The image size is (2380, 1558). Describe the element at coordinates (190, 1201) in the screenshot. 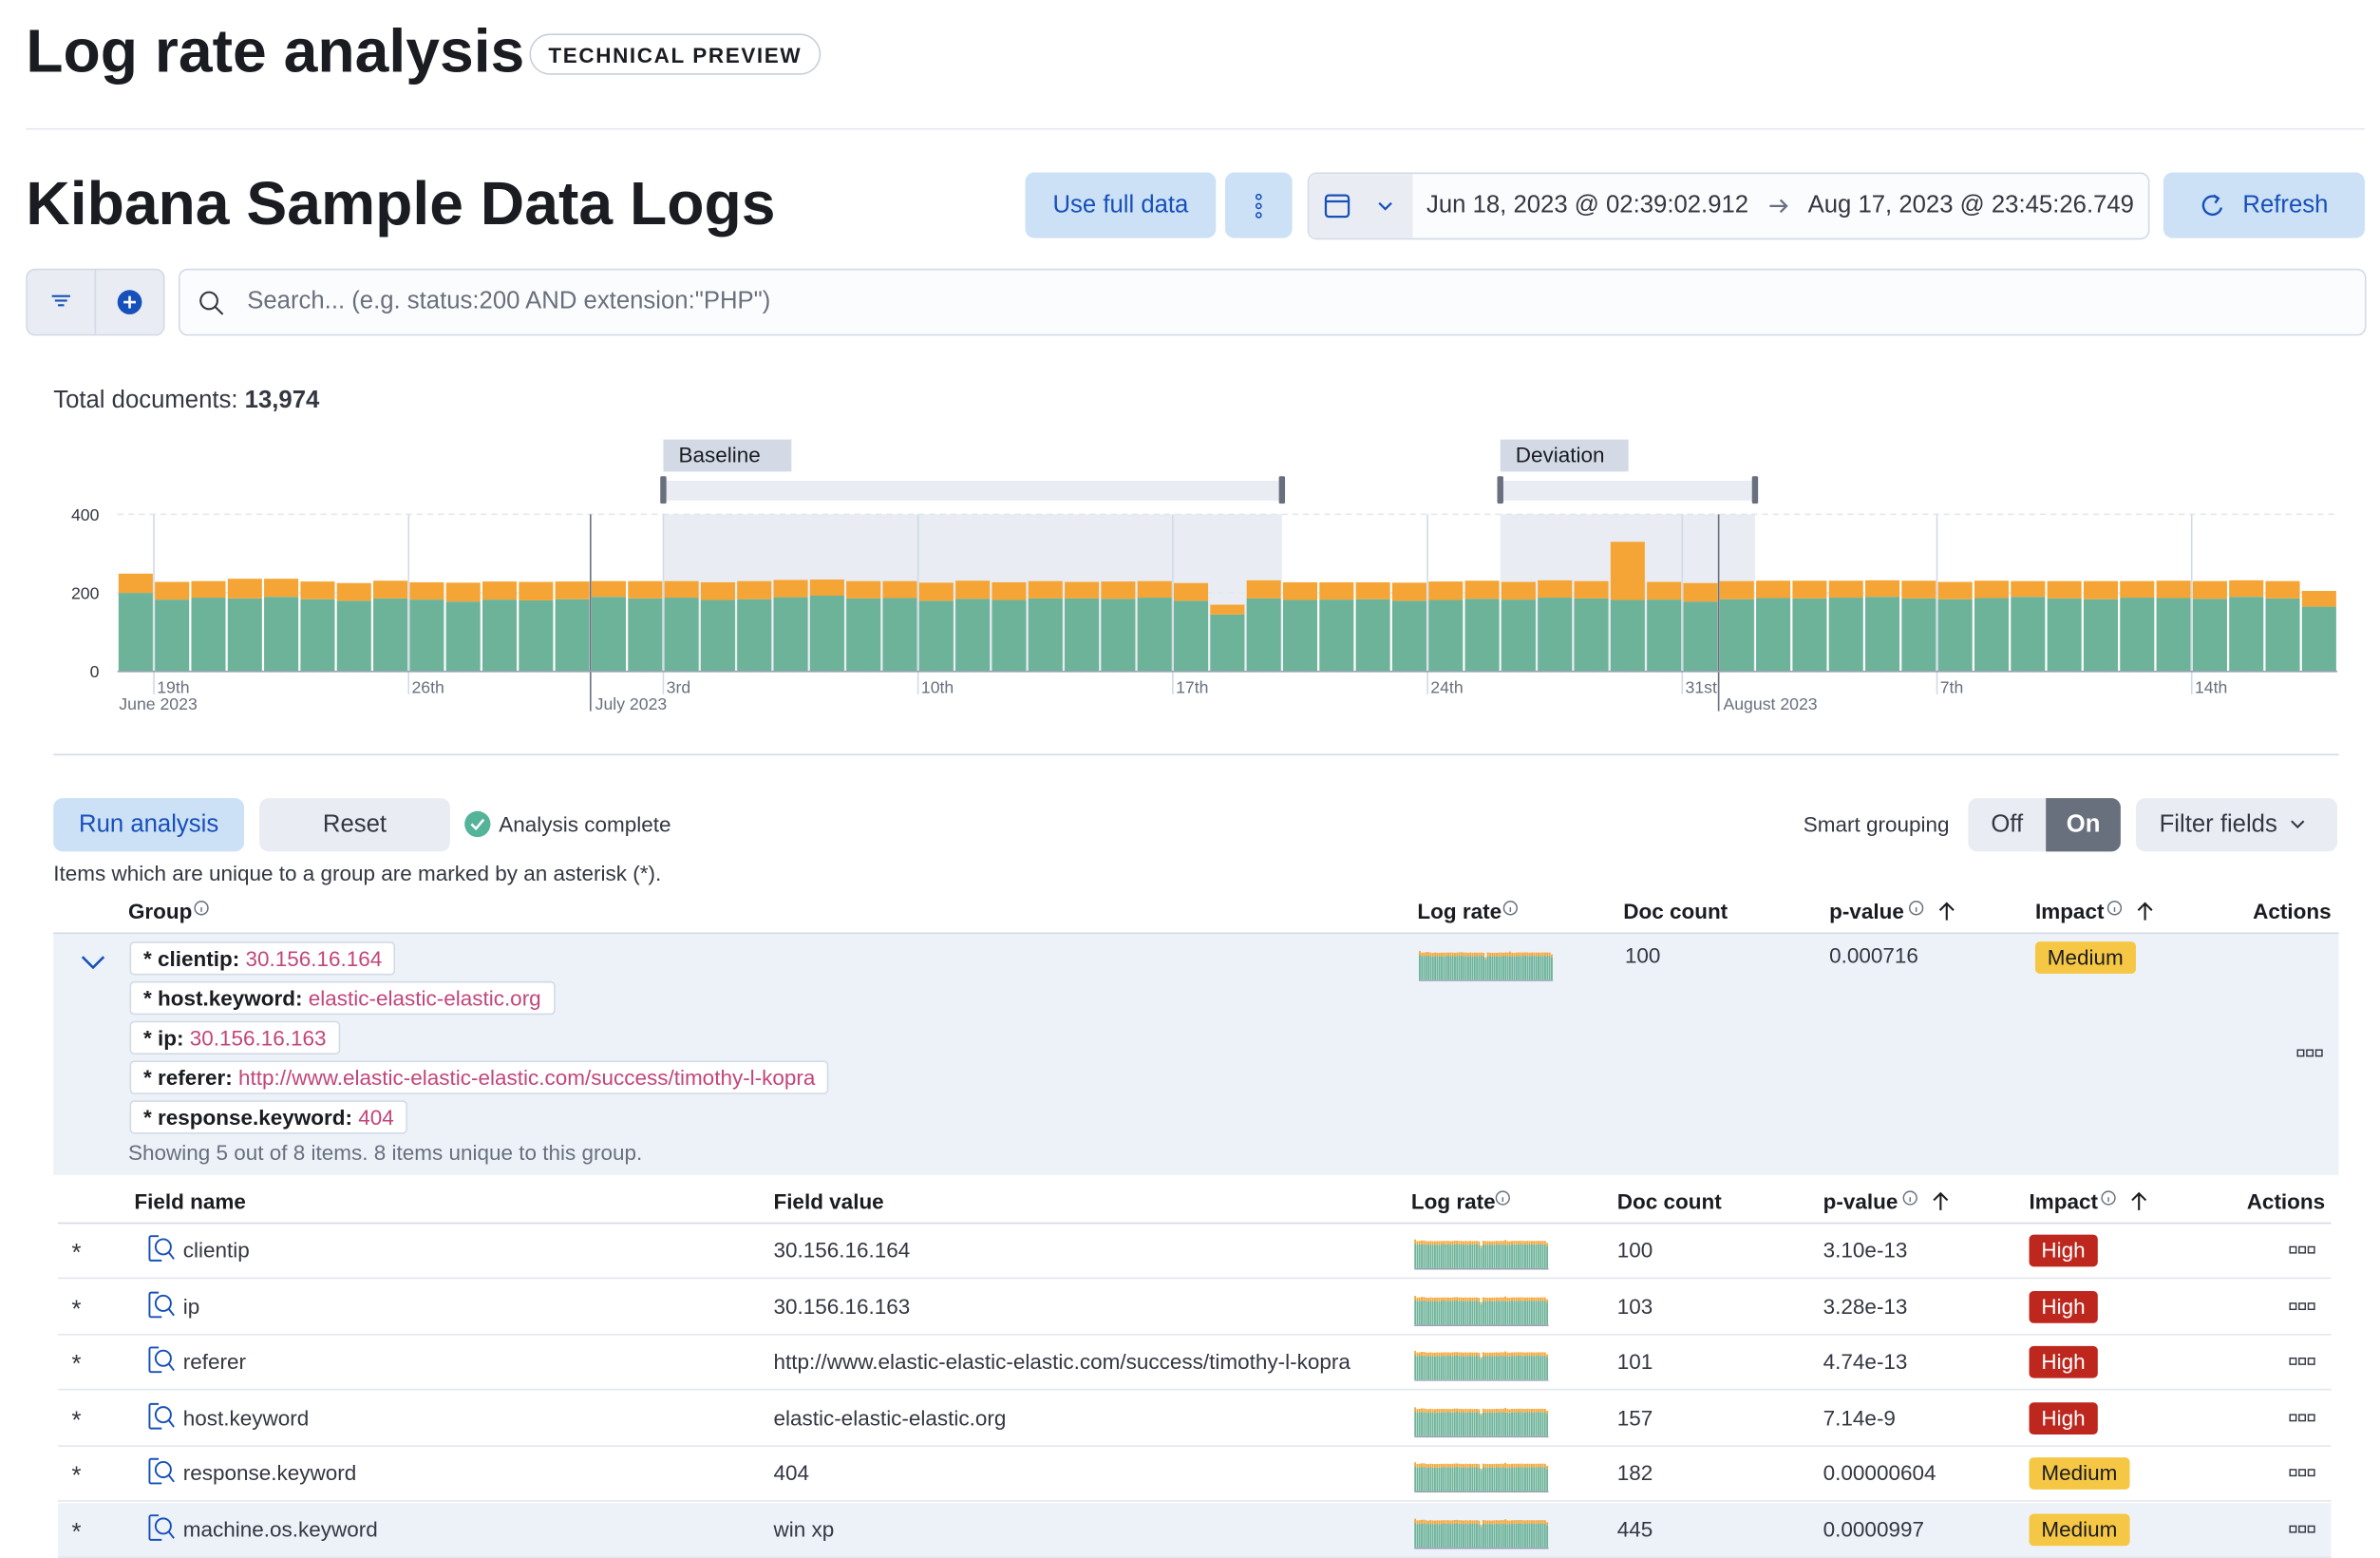

I see `column-header: Field name` at that location.